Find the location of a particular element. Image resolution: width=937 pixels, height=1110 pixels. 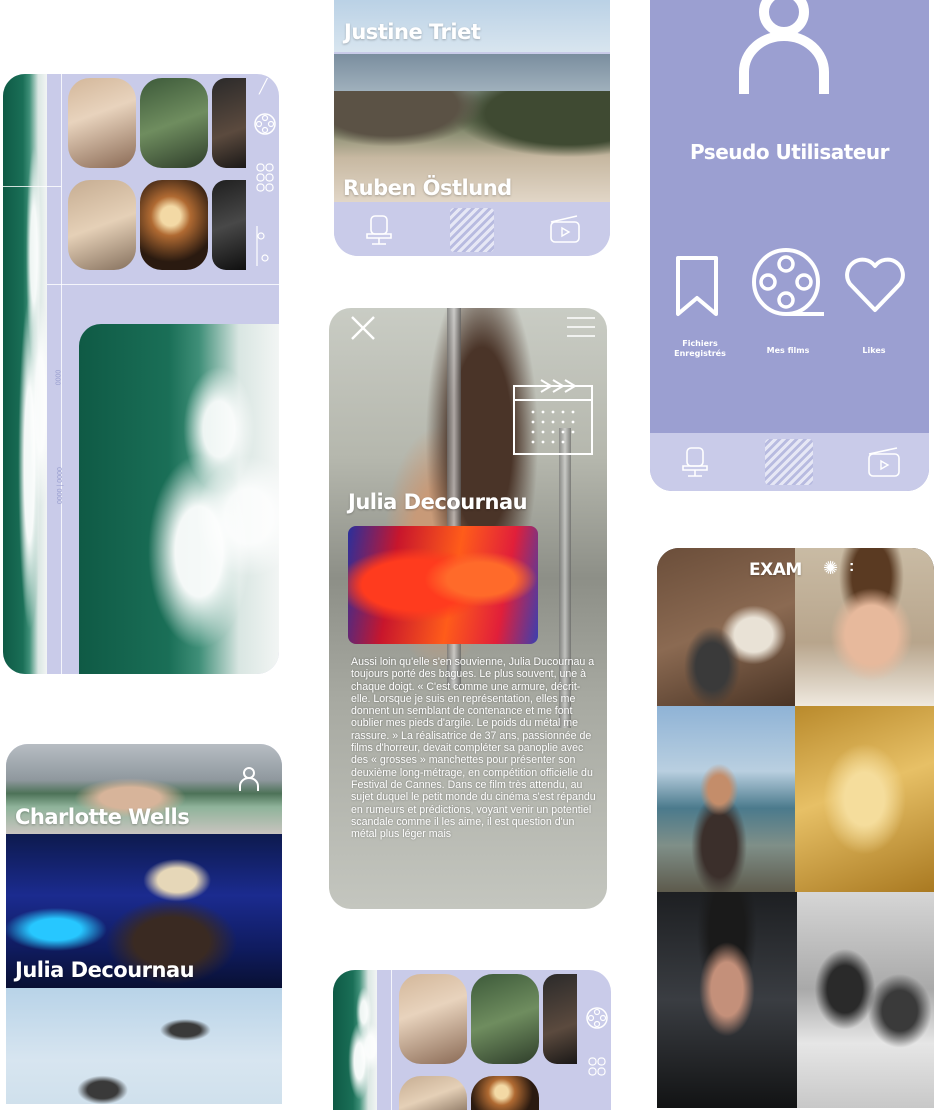

charlotte-wells-image is located at coordinates (144, 789).